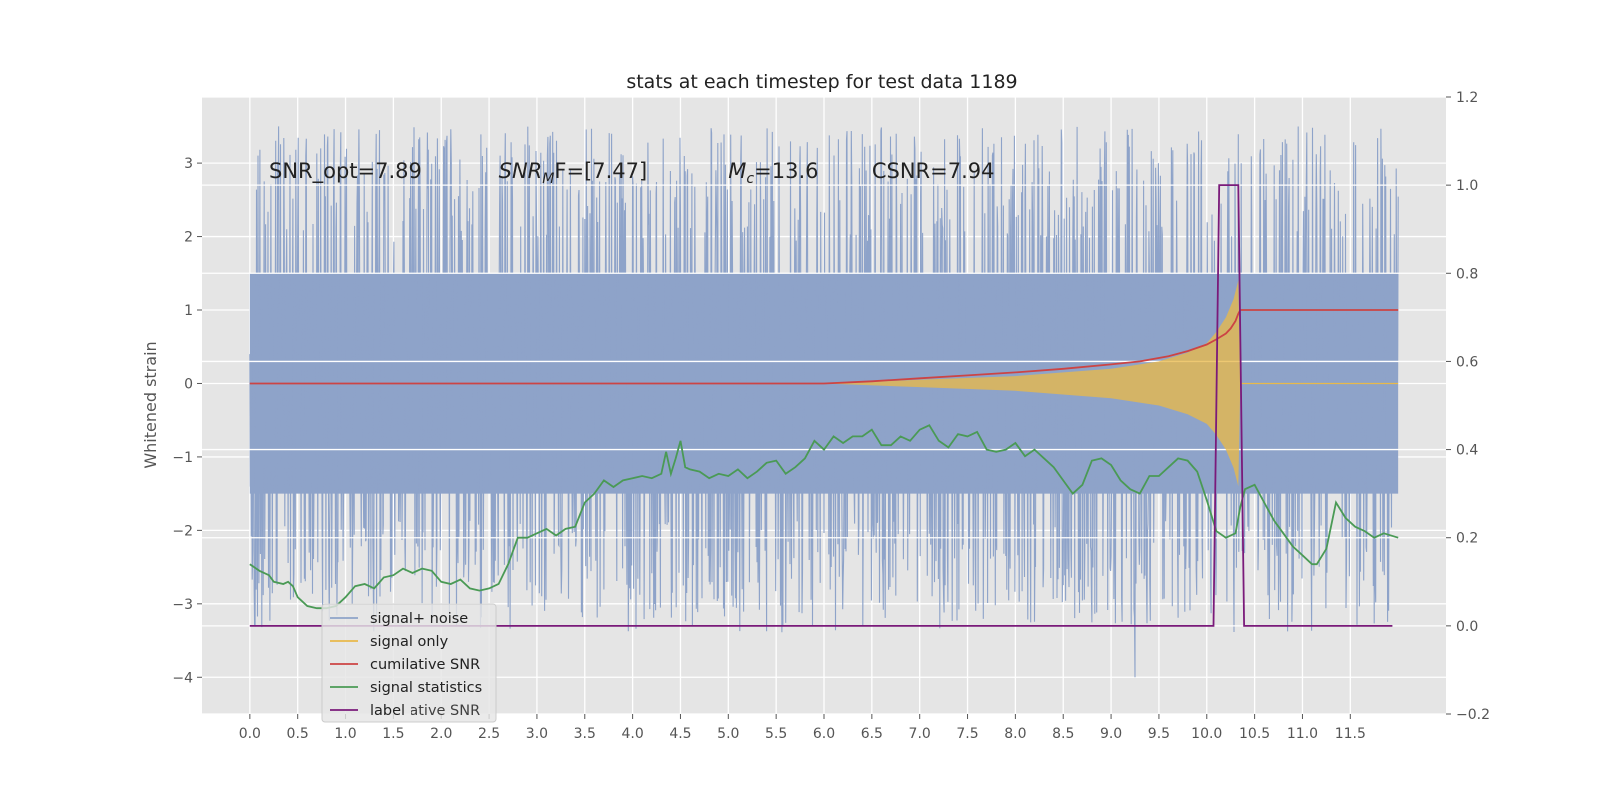 The image size is (1600, 800). Describe the element at coordinates (298, 734) in the screenshot. I see `x-tick-label: 0.5` at that location.